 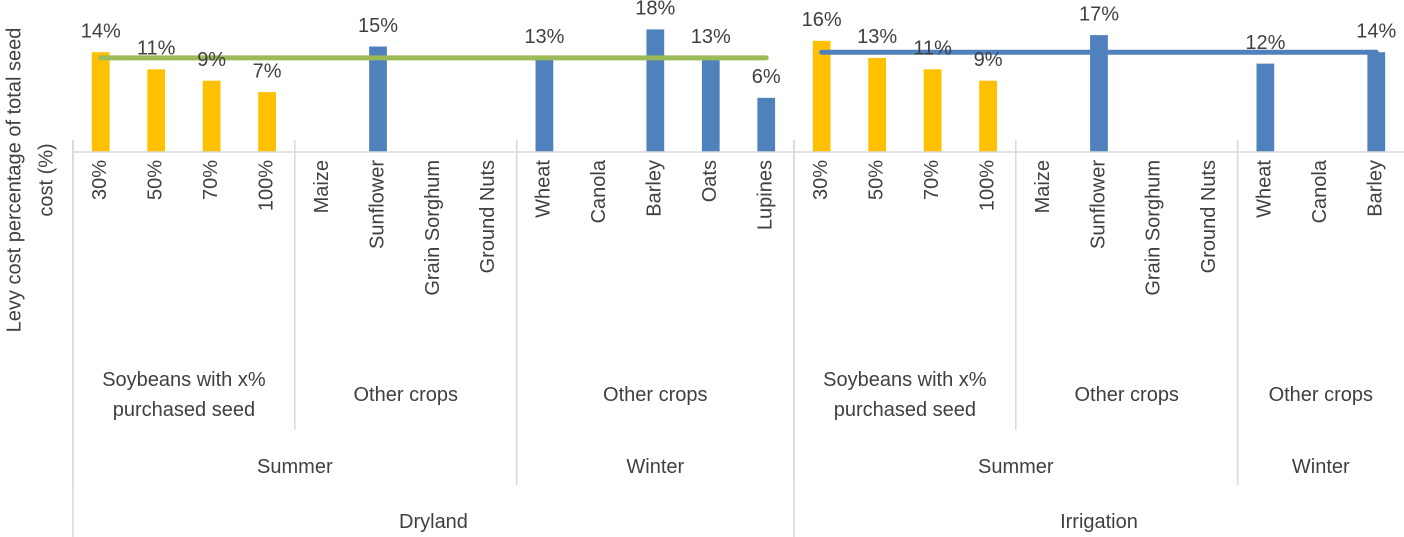 I want to click on data-label: 12%, so click(x=1265, y=43).